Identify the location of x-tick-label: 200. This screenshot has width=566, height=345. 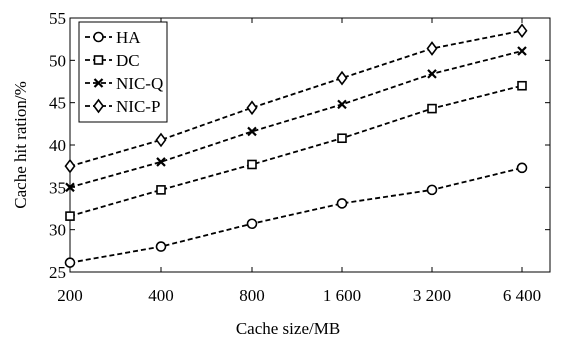
(70, 295).